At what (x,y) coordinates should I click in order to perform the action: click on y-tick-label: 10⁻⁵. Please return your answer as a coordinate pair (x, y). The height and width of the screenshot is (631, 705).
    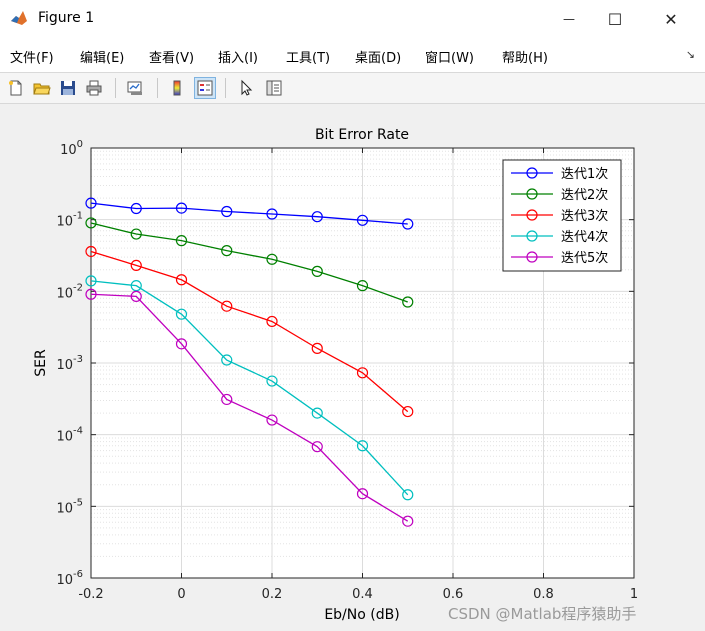
    Looking at the image, I should click on (69, 506).